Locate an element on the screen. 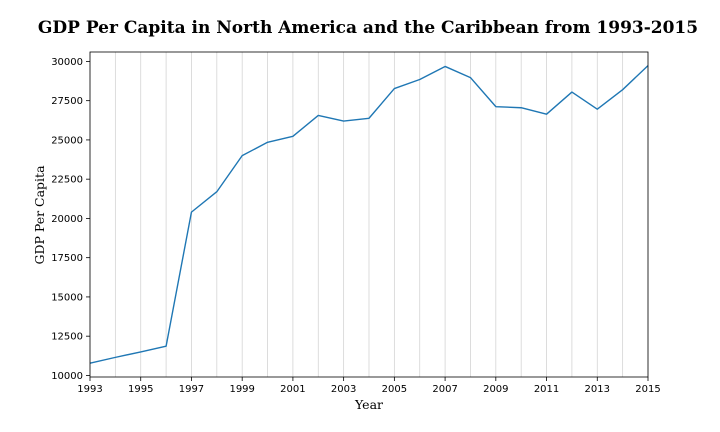 The image size is (720, 432). y-tick-label-30000: 30000 is located at coordinates (67, 62).